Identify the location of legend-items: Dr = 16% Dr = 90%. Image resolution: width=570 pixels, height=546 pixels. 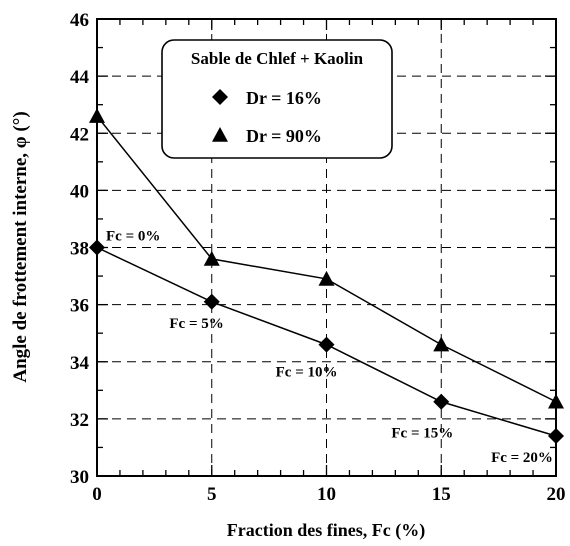
(267, 117).